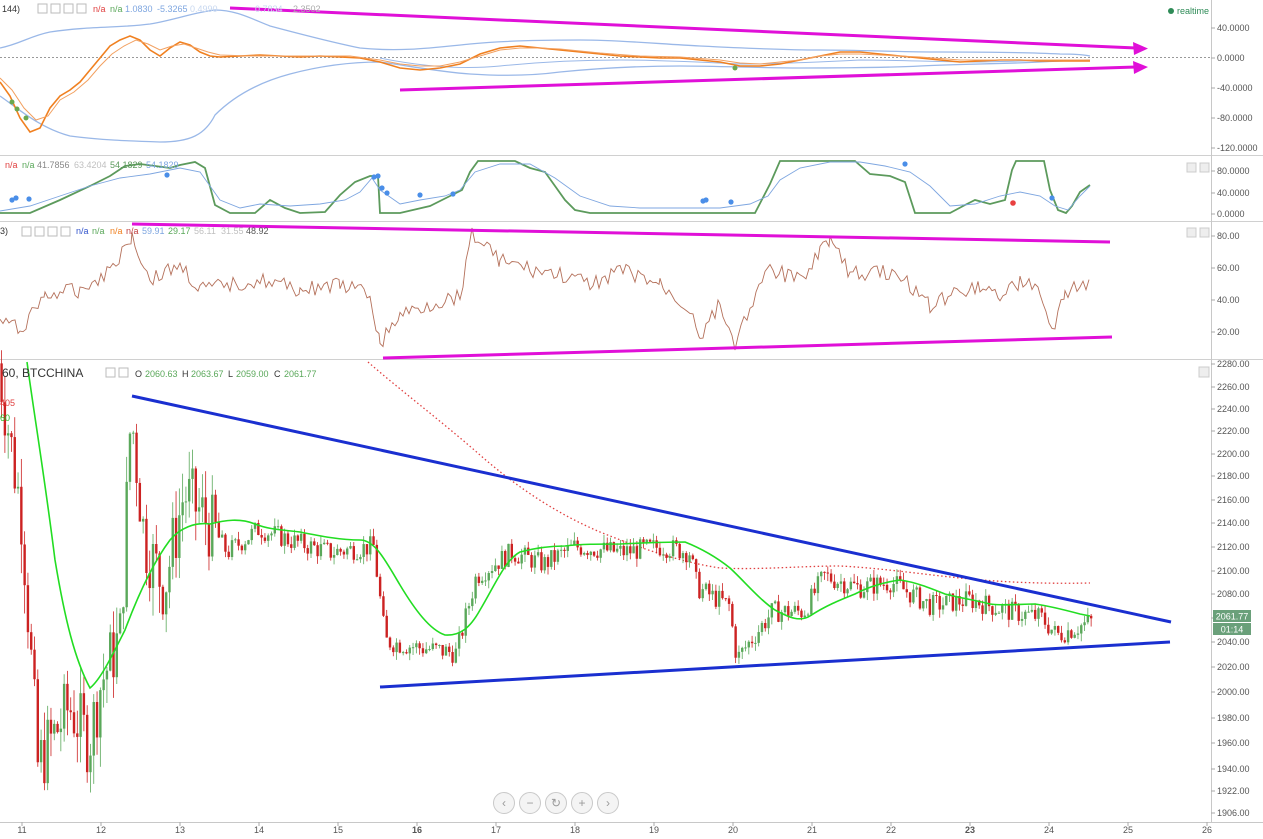  I want to click on pane2-legend-value: n/a, so click(11, 165).